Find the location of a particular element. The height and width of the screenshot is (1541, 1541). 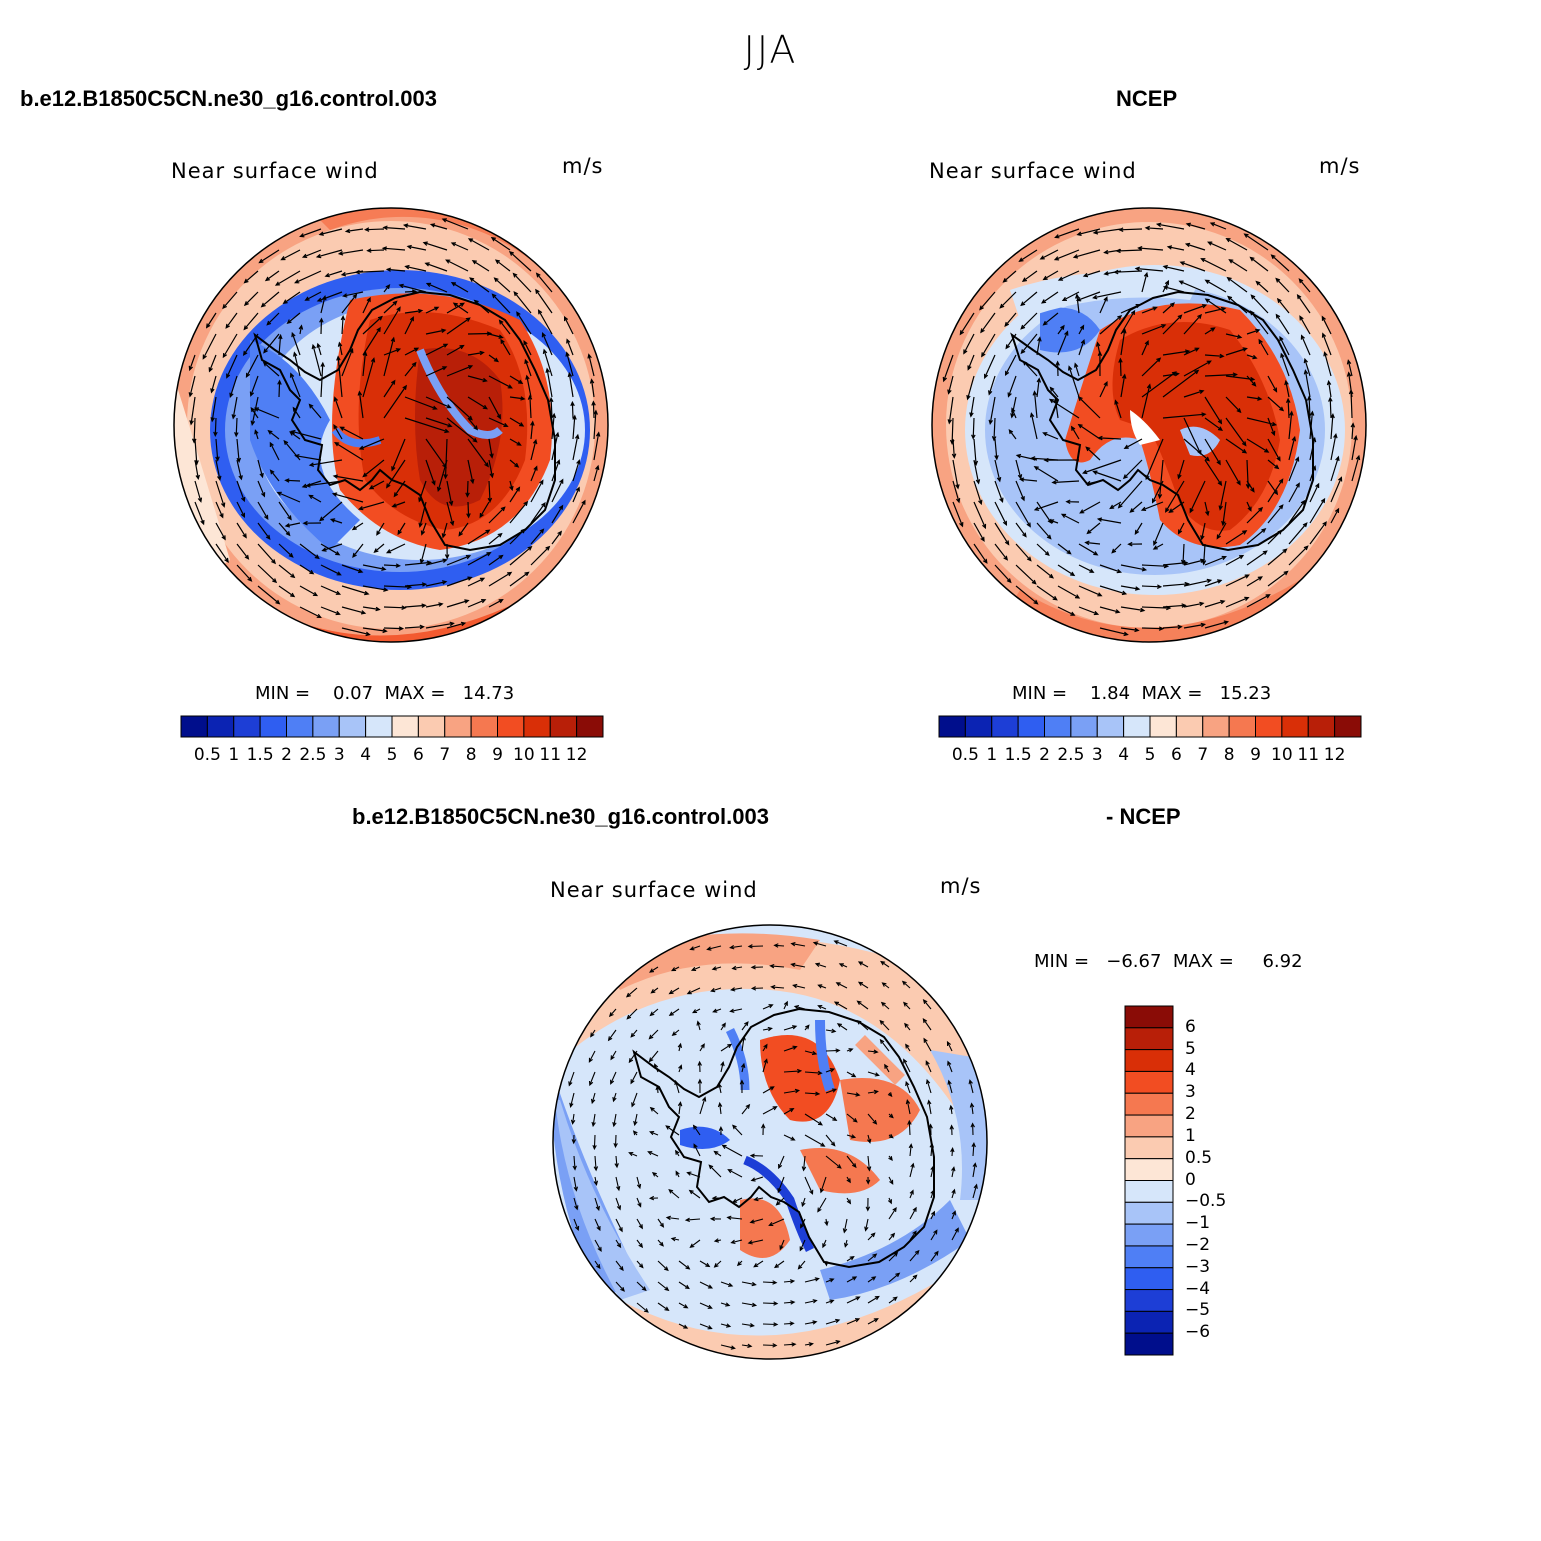

diff-colorbar is located at coordinates (1149, 1180).